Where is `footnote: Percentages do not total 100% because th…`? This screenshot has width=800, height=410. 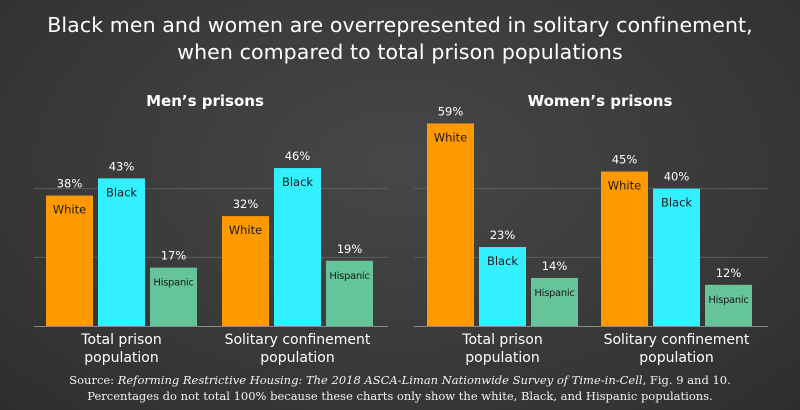 footnote: Percentages do not total 100% because th… is located at coordinates (400, 396).